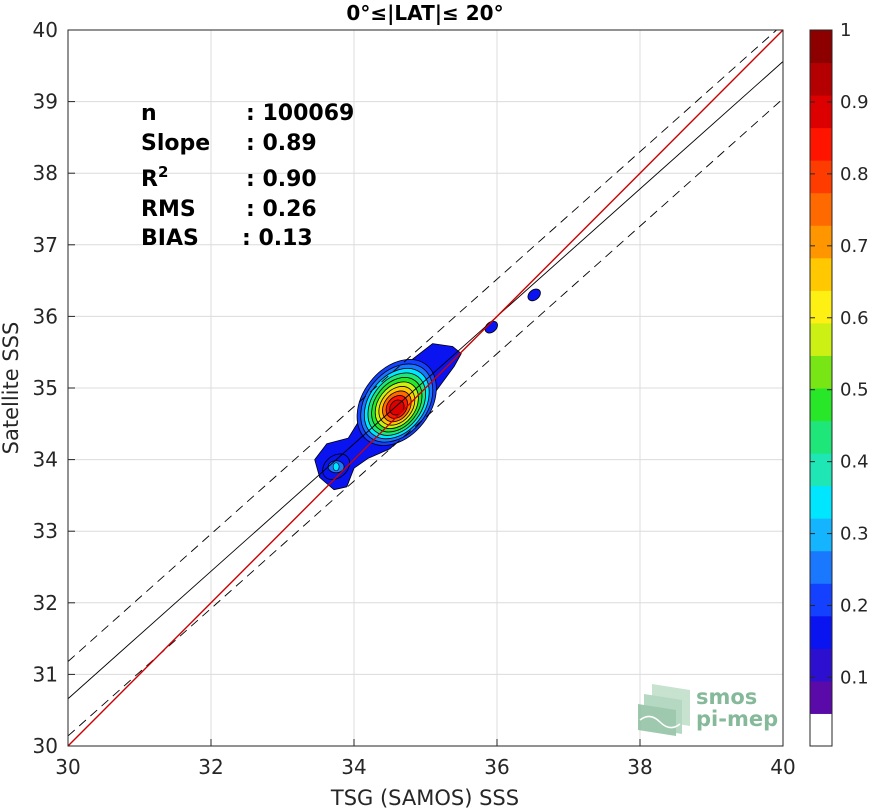  I want to click on y-tick-label: 30, so click(45, 746).